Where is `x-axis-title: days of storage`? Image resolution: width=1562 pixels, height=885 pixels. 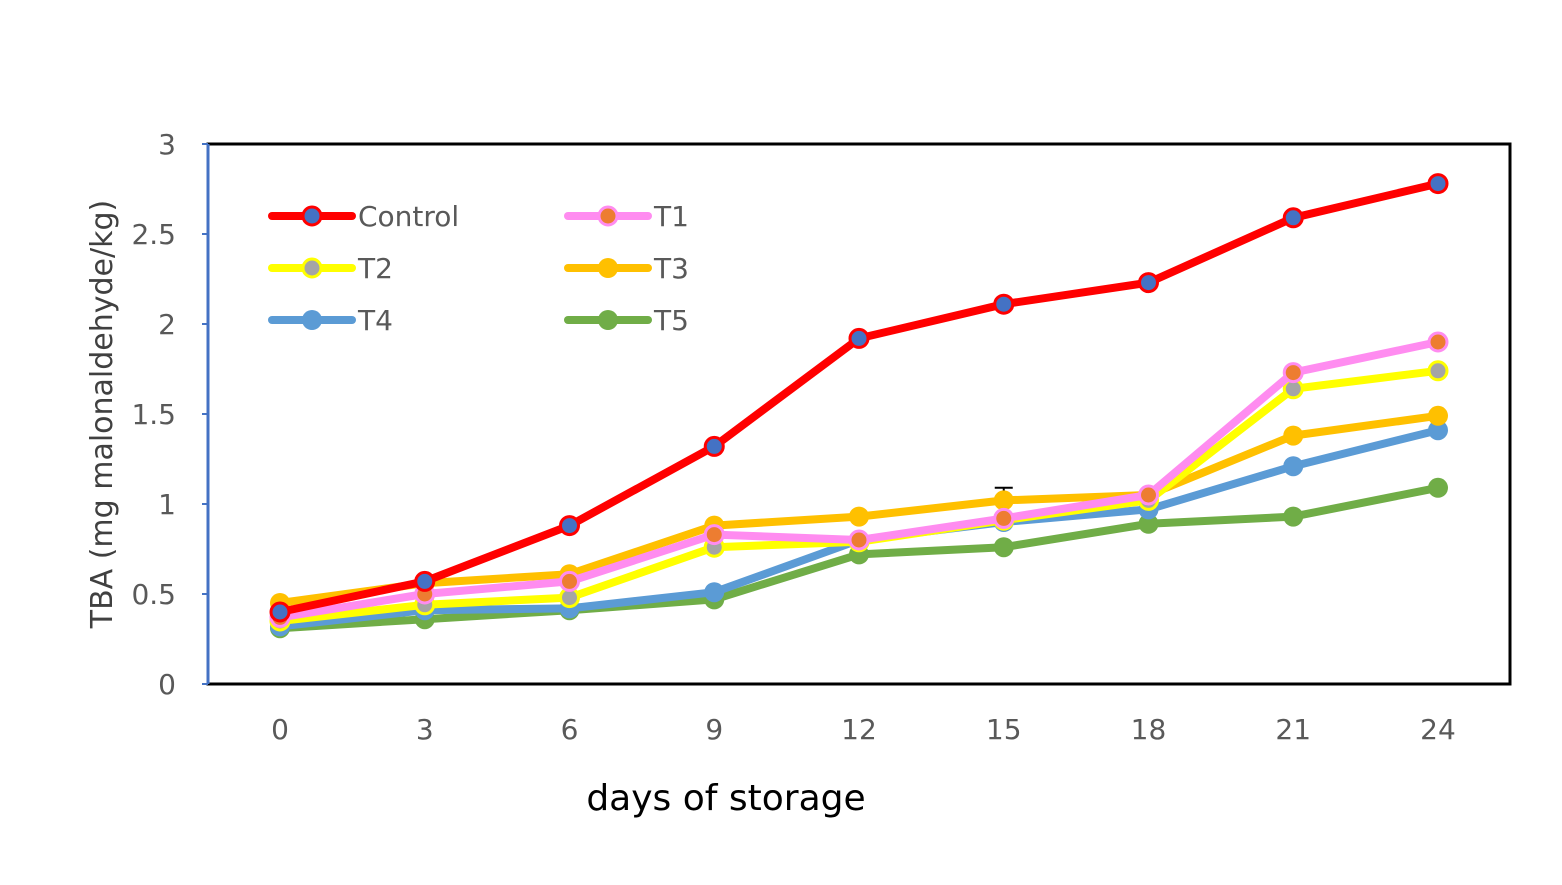
x-axis-title: days of storage is located at coordinates (725, 798).